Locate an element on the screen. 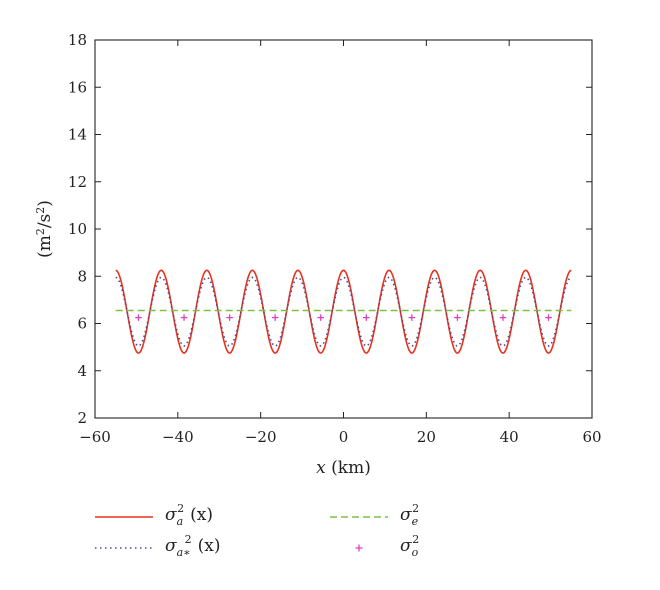  x-tick-label: −40 is located at coordinates (178, 437).